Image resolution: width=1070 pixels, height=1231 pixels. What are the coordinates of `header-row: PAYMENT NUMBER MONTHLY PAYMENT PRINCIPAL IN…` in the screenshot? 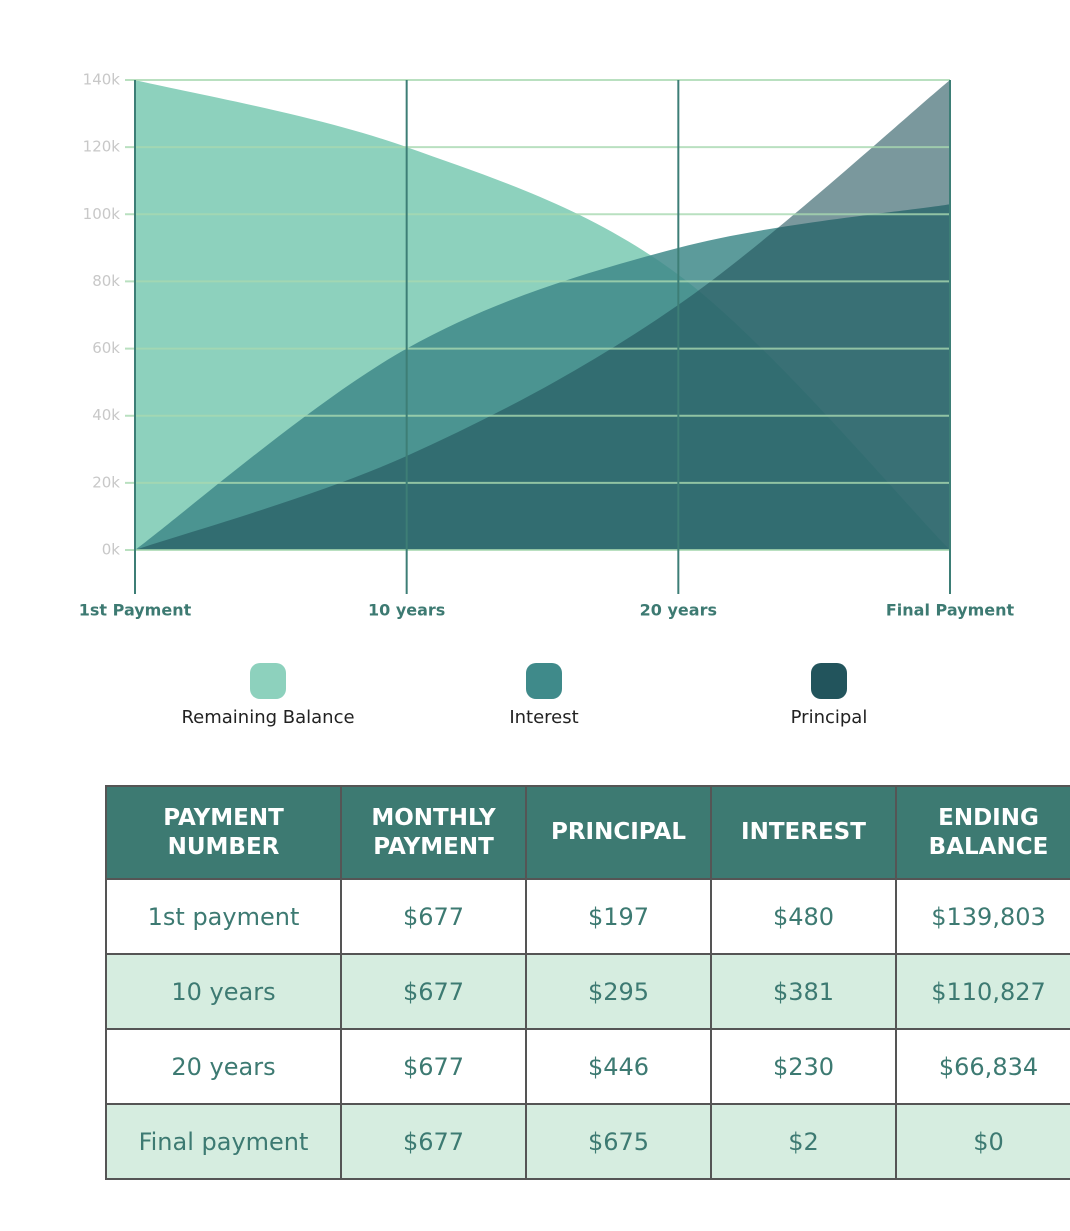 It's located at (587, 832).